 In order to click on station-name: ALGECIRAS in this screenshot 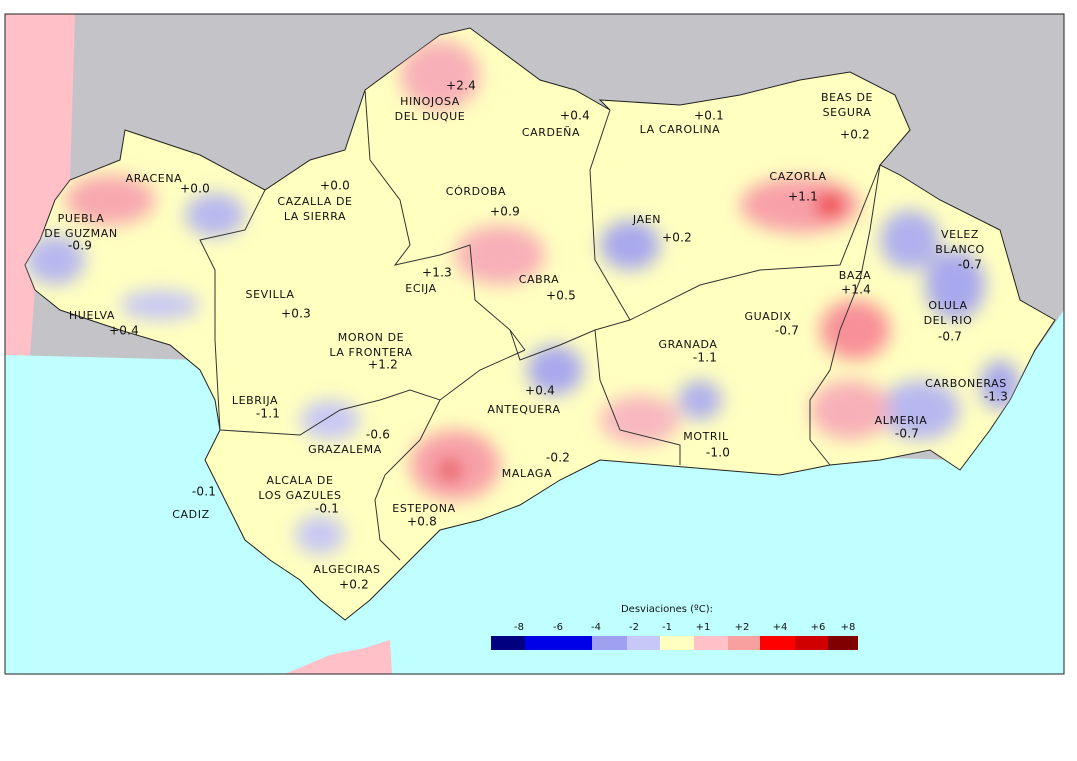, I will do `click(346, 569)`.